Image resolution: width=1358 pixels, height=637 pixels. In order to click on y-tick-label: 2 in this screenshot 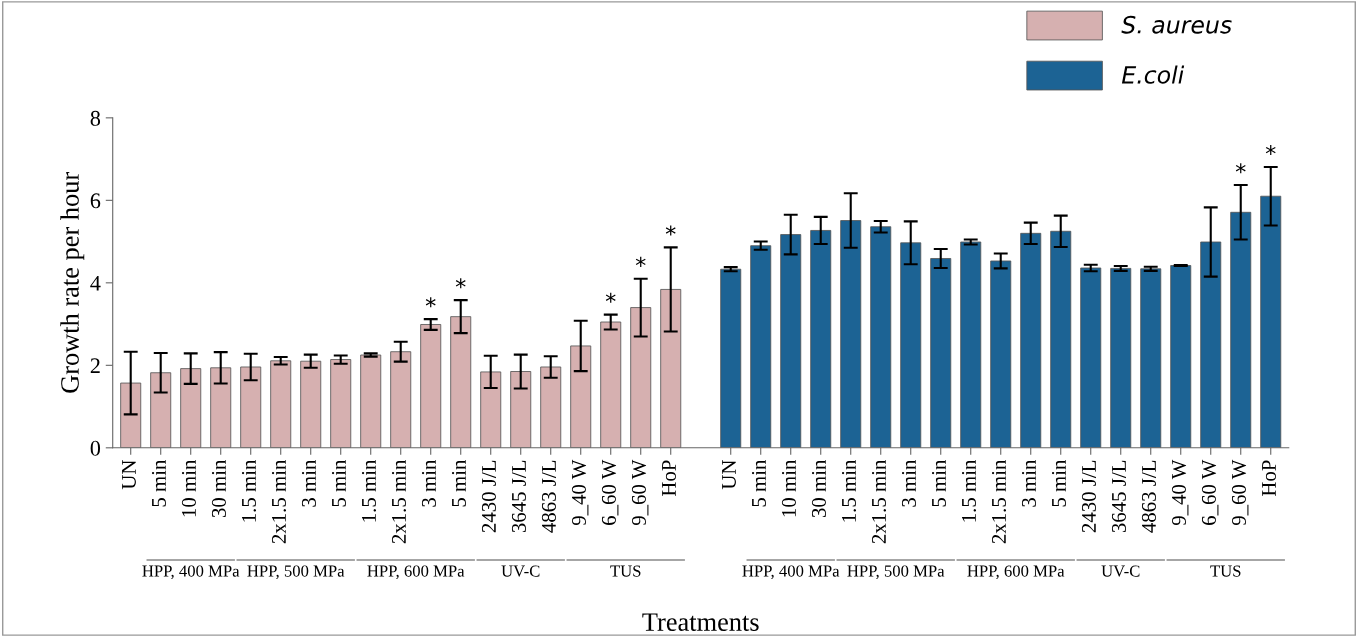, I will do `click(95, 366)`.